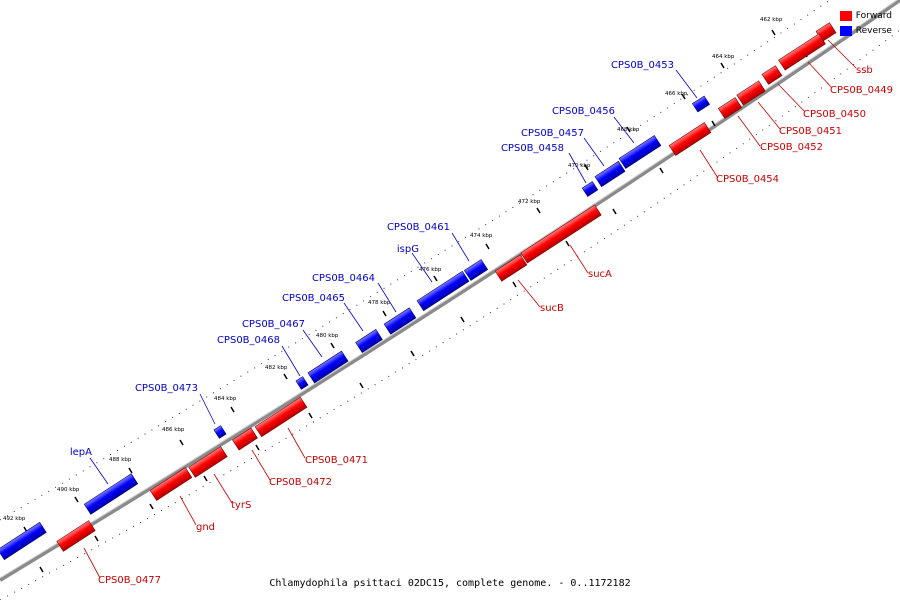 The height and width of the screenshot is (600, 900). What do you see at coordinates (336, 460) in the screenshot?
I see `gene-label-cps0b-0471: CPS0B_0471` at bounding box center [336, 460].